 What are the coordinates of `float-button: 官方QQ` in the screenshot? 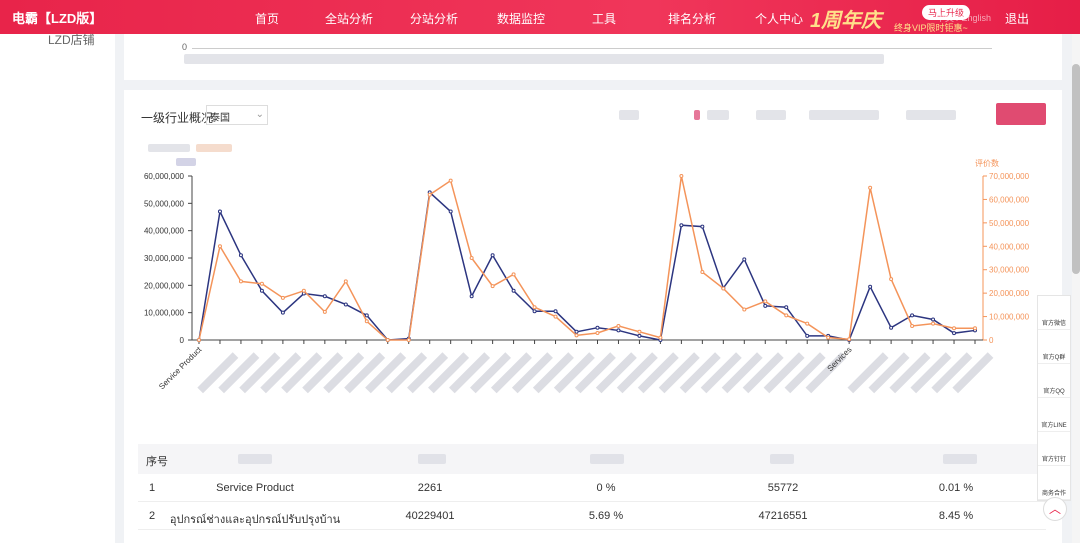 It's located at (1054, 381).